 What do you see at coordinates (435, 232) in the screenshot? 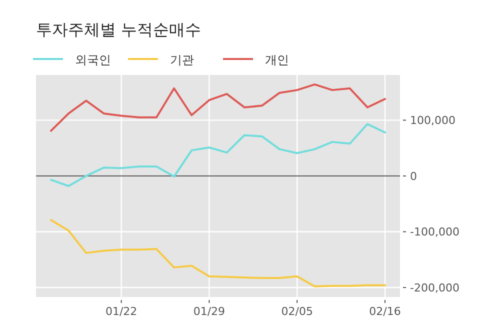
I see `y-tick-label: -100,000` at bounding box center [435, 232].